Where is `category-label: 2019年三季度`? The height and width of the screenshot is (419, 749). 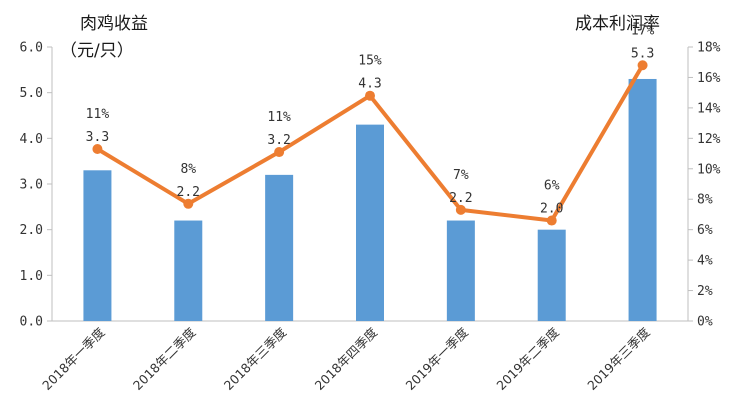
category-label: 2019年三季度 is located at coordinates (618, 358).